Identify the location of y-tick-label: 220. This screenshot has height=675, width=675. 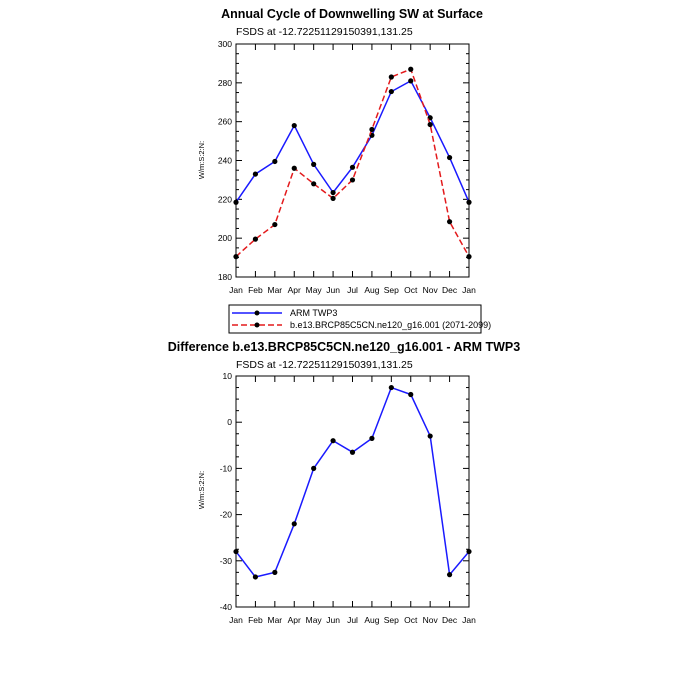
(225, 199).